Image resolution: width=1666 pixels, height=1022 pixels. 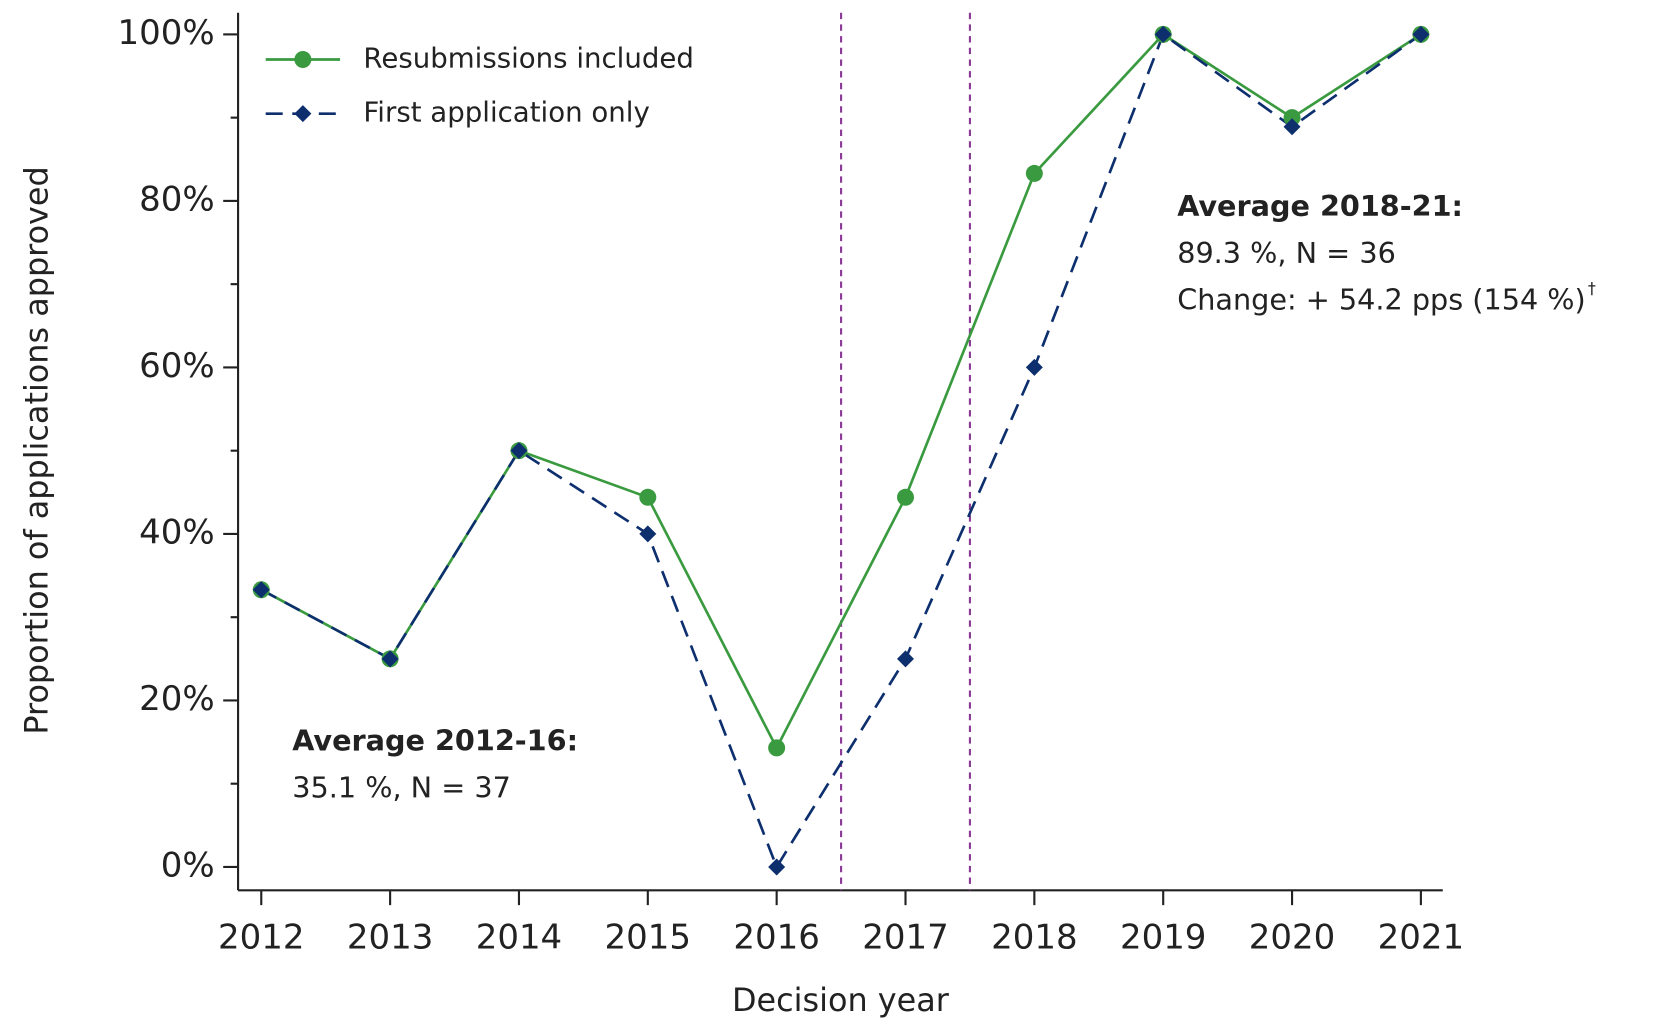 I want to click on x-tick-label: 2014, so click(x=519, y=938).